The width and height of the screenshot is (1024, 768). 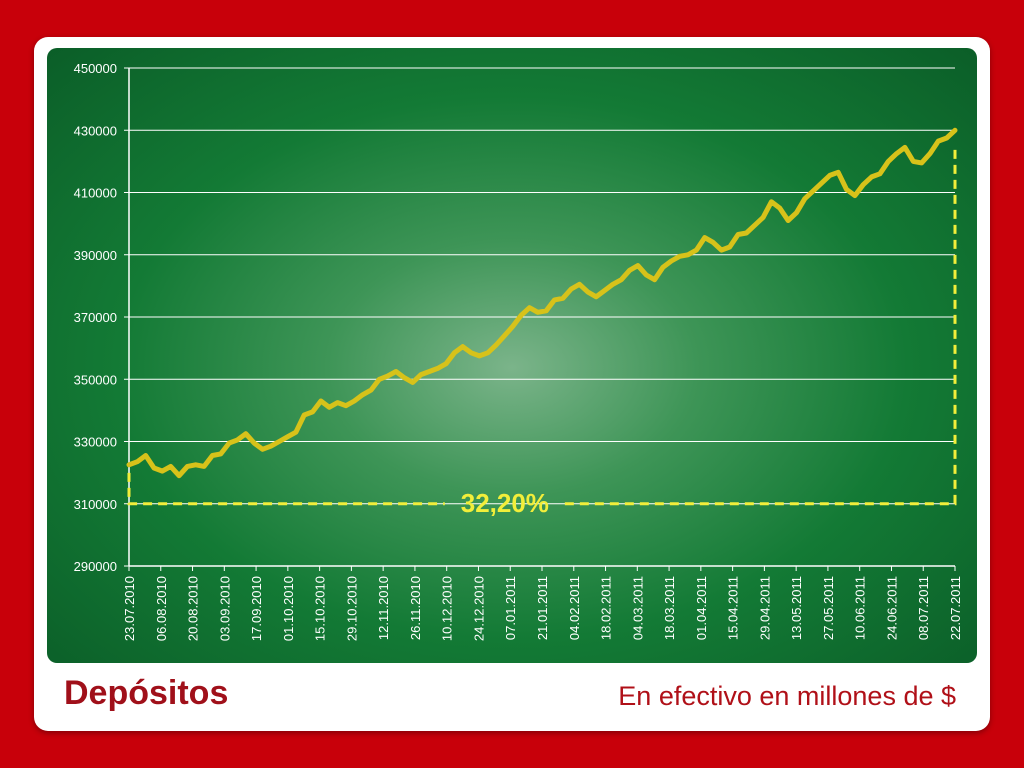 What do you see at coordinates (95, 504) in the screenshot?
I see `y-tick-label: 310000` at bounding box center [95, 504].